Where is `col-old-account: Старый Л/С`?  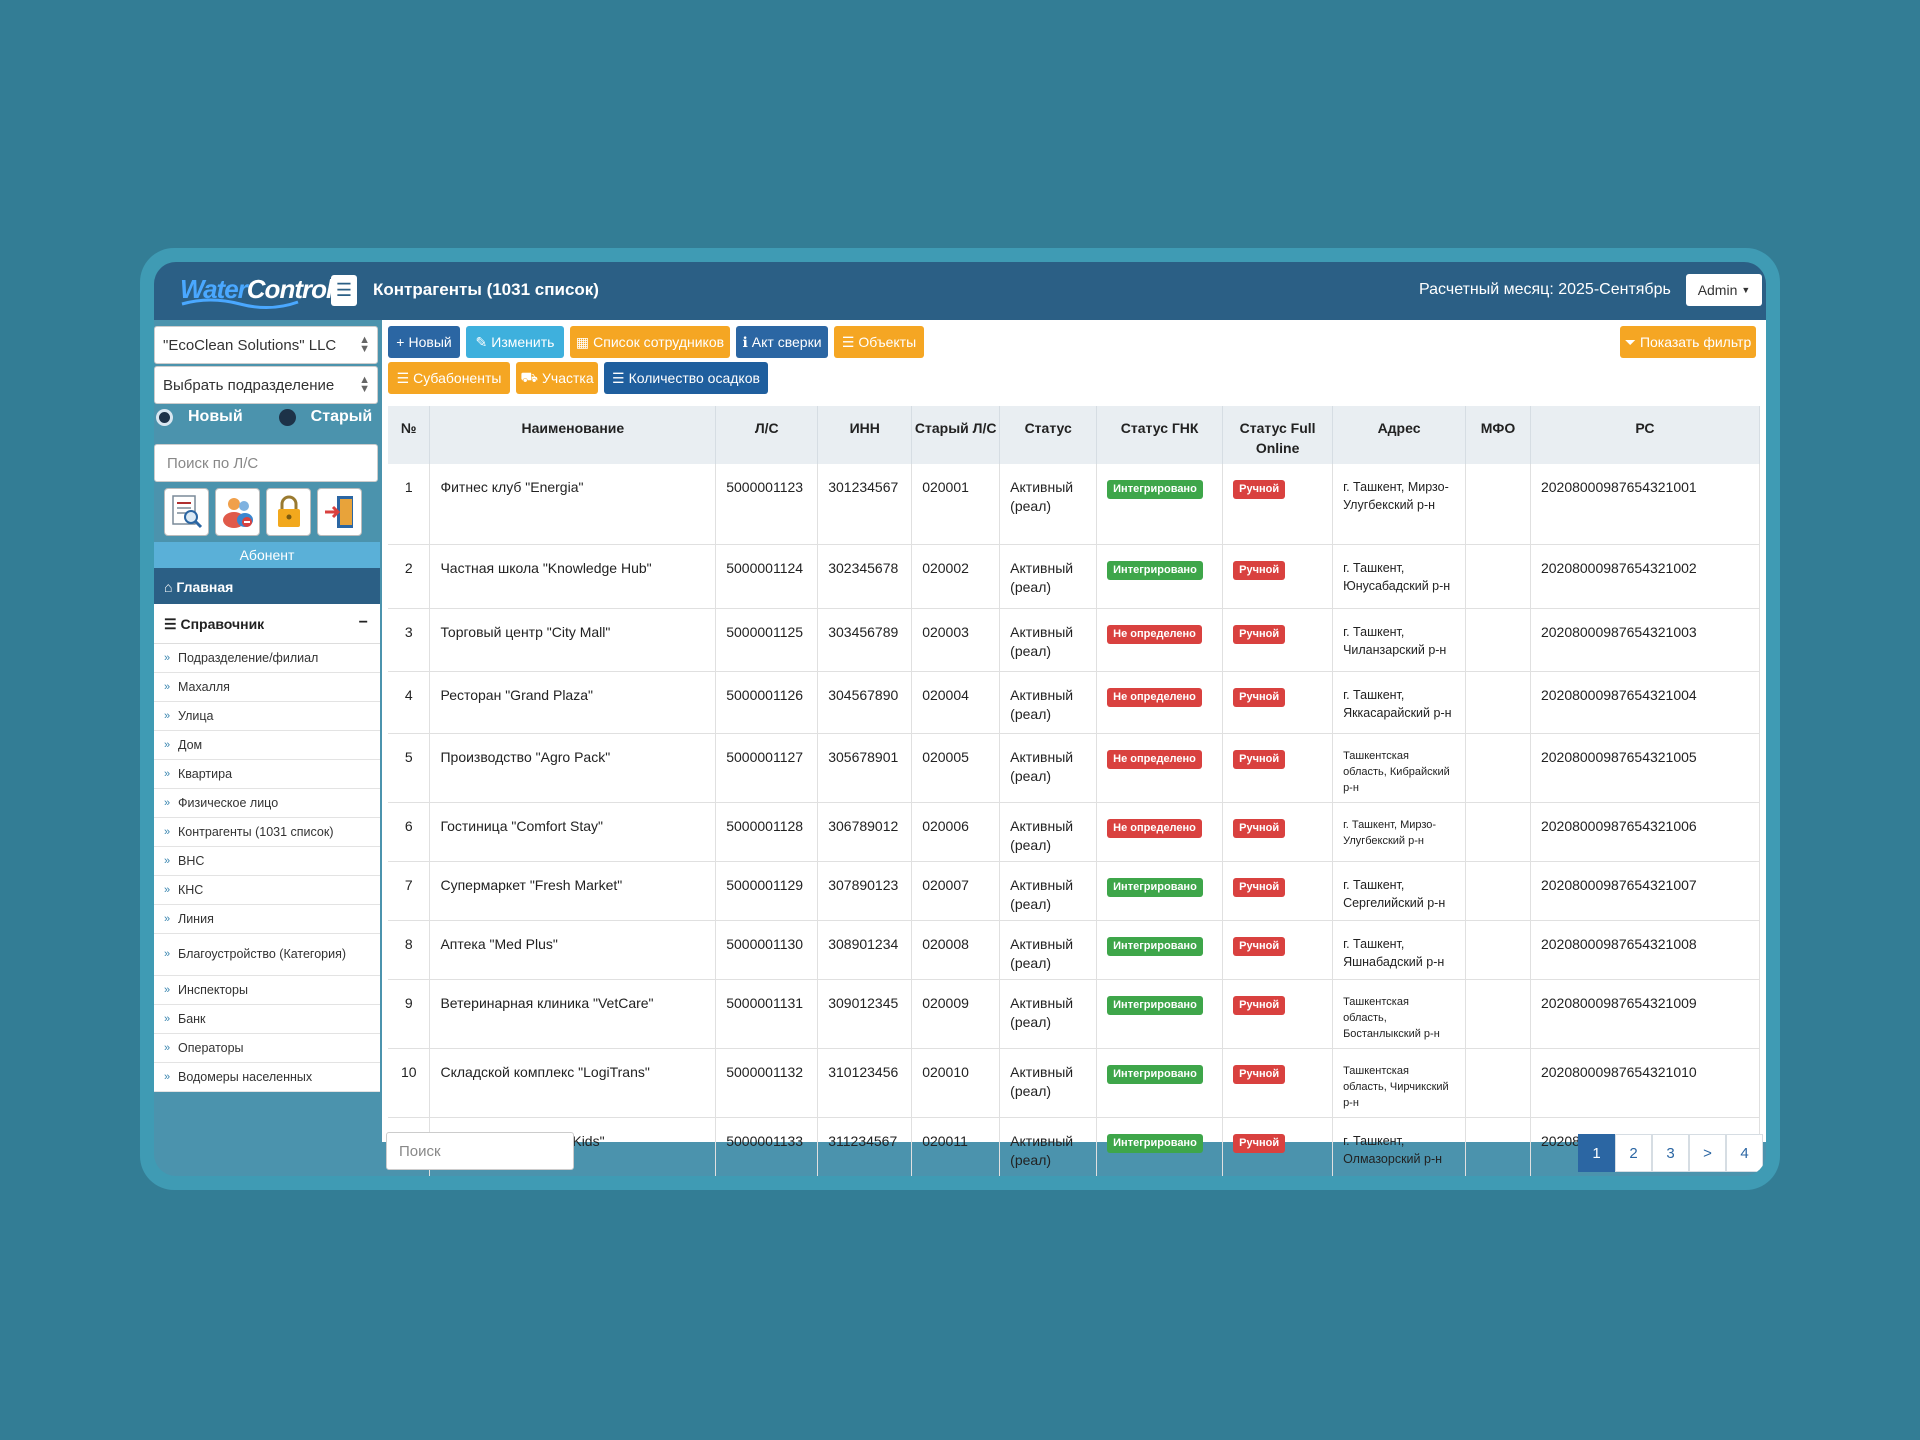
col-old-account: Старый Л/С is located at coordinates (956, 435).